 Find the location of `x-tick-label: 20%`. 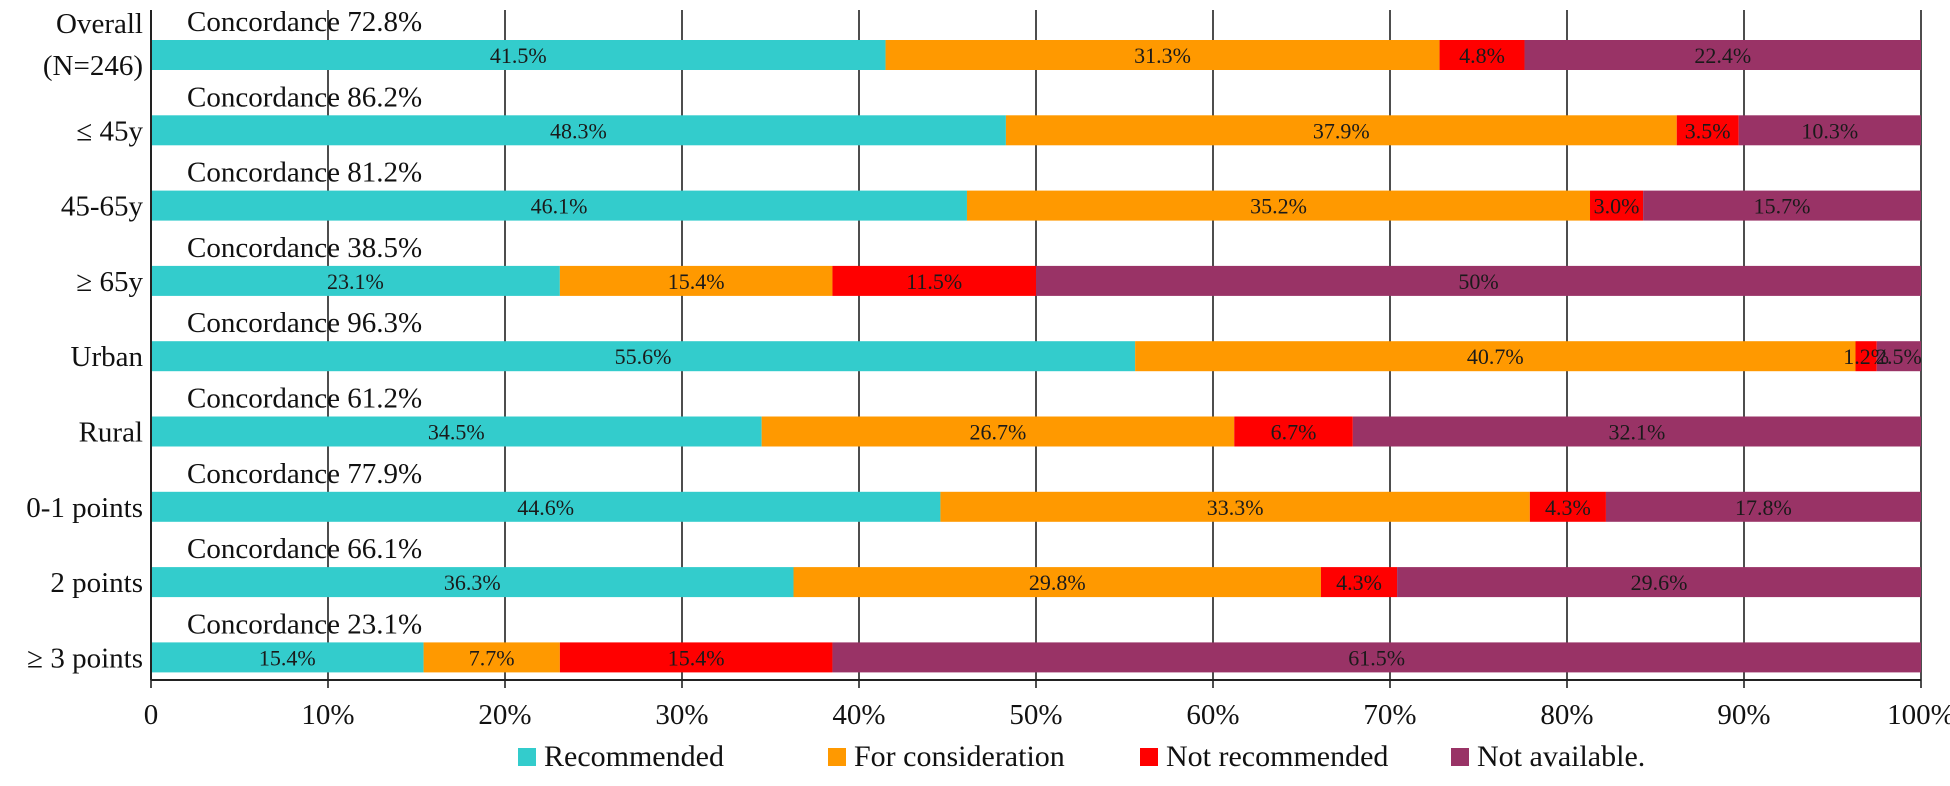

x-tick-label: 20% is located at coordinates (504, 715).